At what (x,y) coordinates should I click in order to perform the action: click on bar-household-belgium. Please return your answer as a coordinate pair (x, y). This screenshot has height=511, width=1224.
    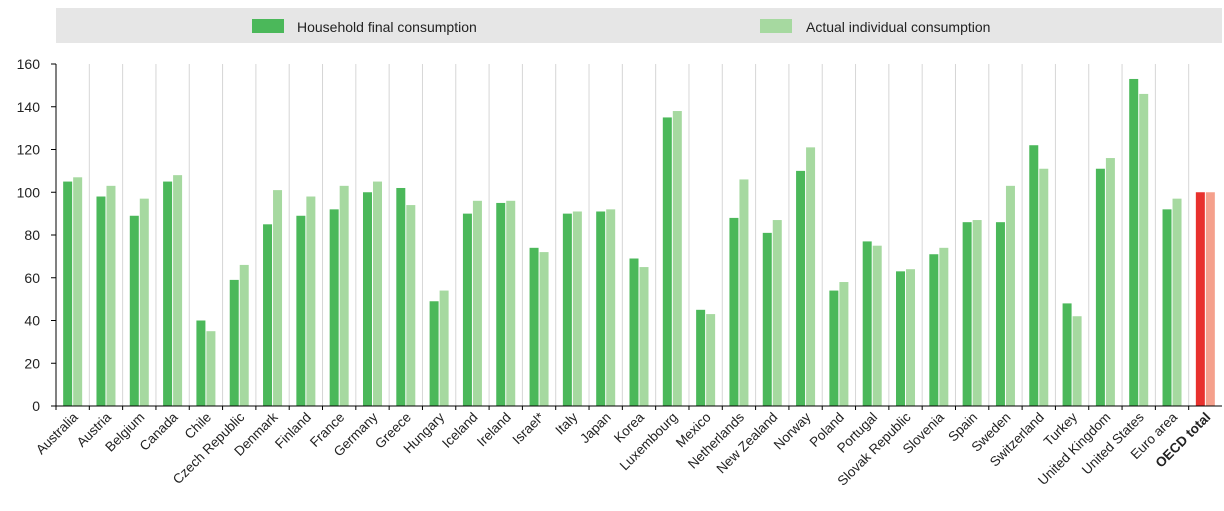
    Looking at the image, I should click on (134, 310).